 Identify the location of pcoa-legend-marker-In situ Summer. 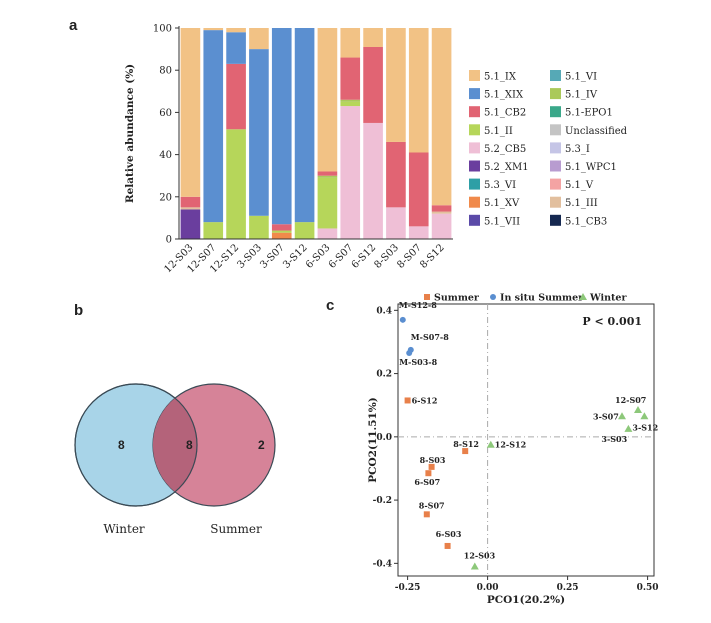
(493, 297).